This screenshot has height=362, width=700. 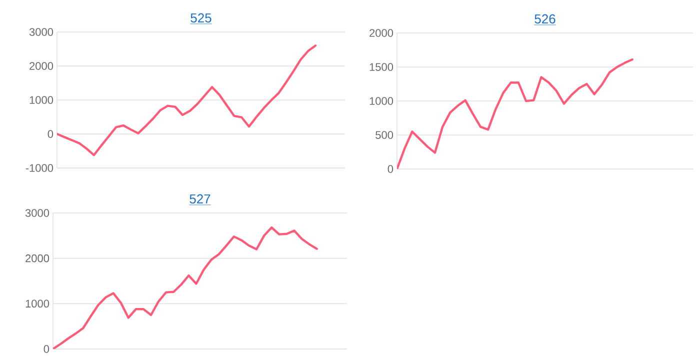 What do you see at coordinates (382, 67) in the screenshot?
I see `y-tick-label: 1500` at bounding box center [382, 67].